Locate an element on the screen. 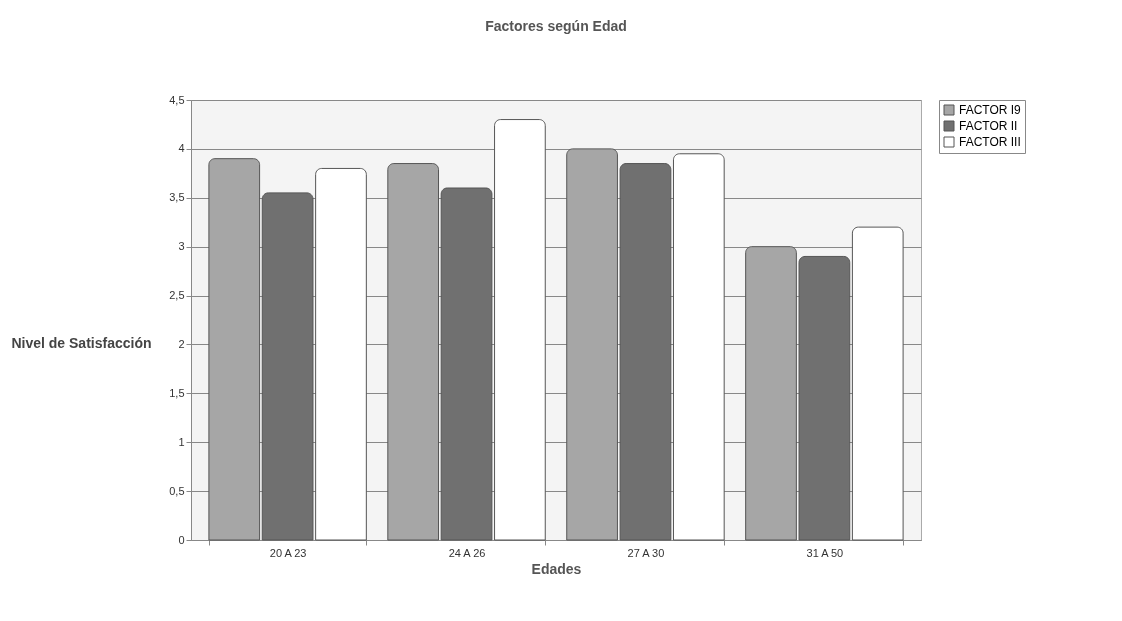 The height and width of the screenshot is (621, 1122). y-tick-label: 0,5 is located at coordinates (177, 490).